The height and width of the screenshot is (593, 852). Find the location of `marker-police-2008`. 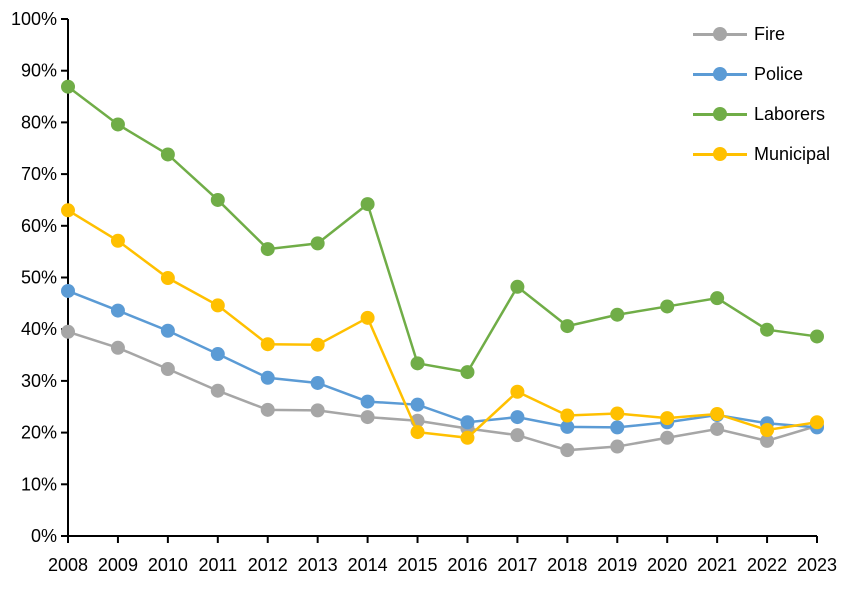

marker-police-2008 is located at coordinates (68, 290).